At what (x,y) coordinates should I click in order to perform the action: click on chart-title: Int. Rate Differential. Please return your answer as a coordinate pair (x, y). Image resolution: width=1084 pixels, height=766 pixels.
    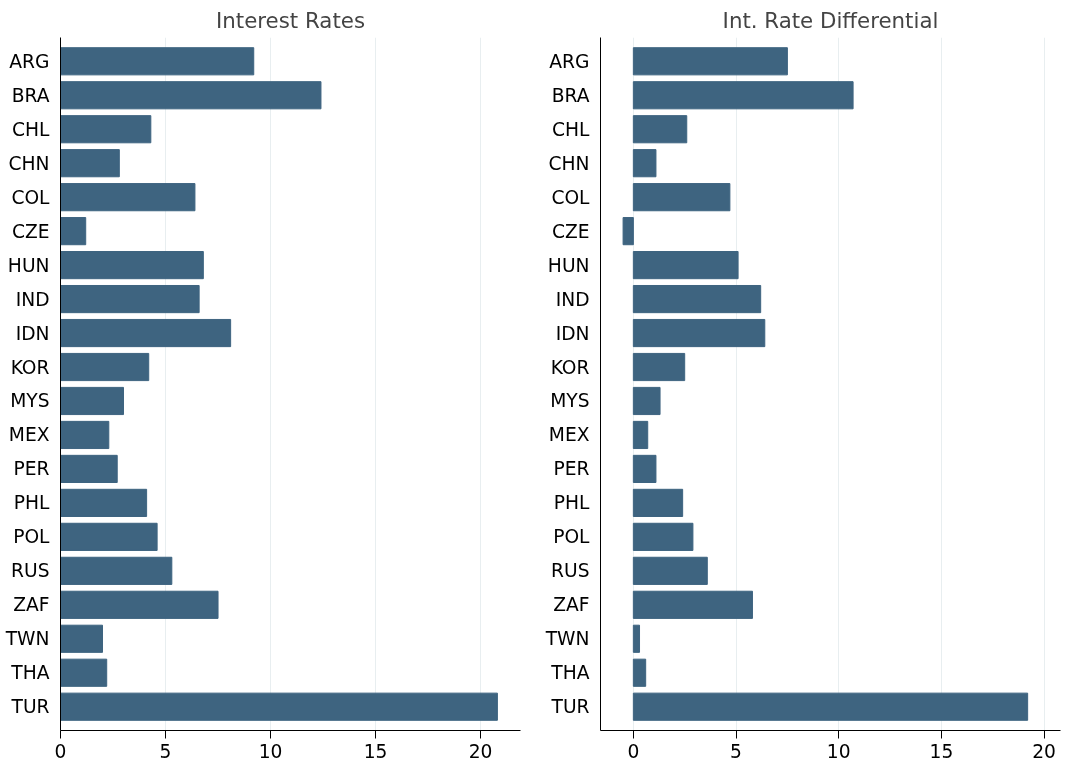
    Looking at the image, I should click on (830, 20).